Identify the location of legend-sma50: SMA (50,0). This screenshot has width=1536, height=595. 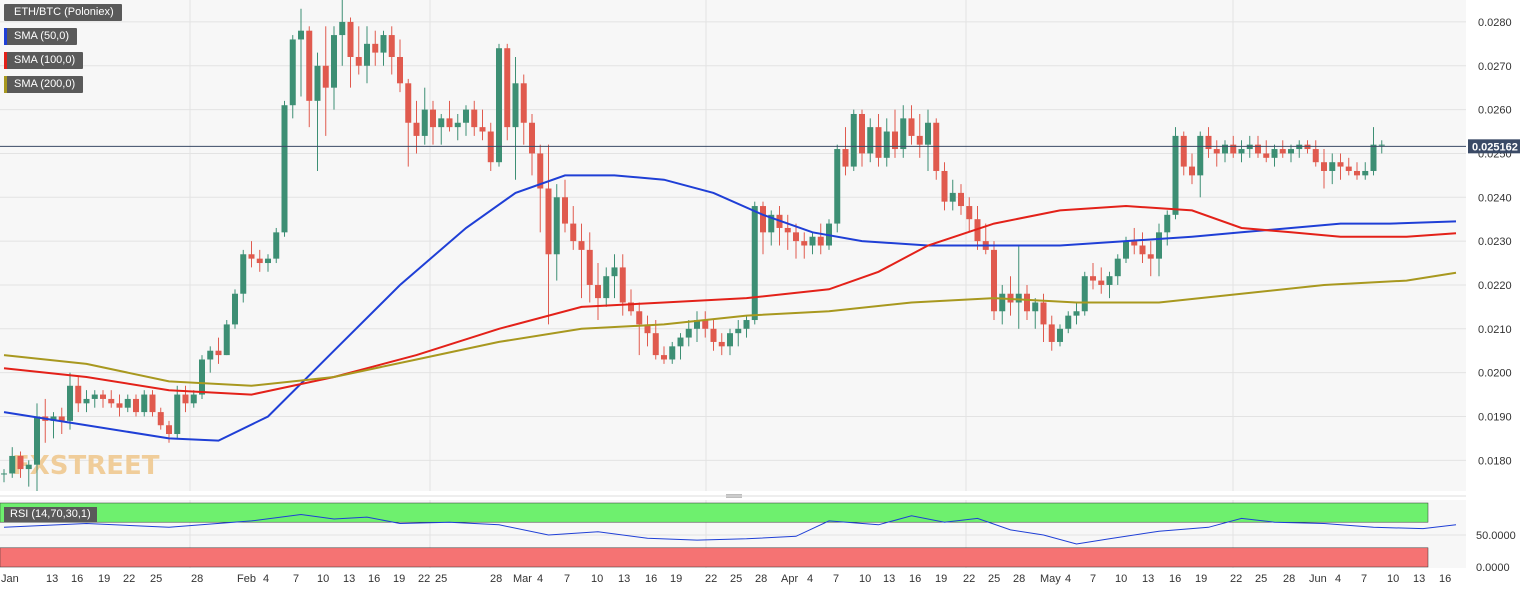
(41, 36).